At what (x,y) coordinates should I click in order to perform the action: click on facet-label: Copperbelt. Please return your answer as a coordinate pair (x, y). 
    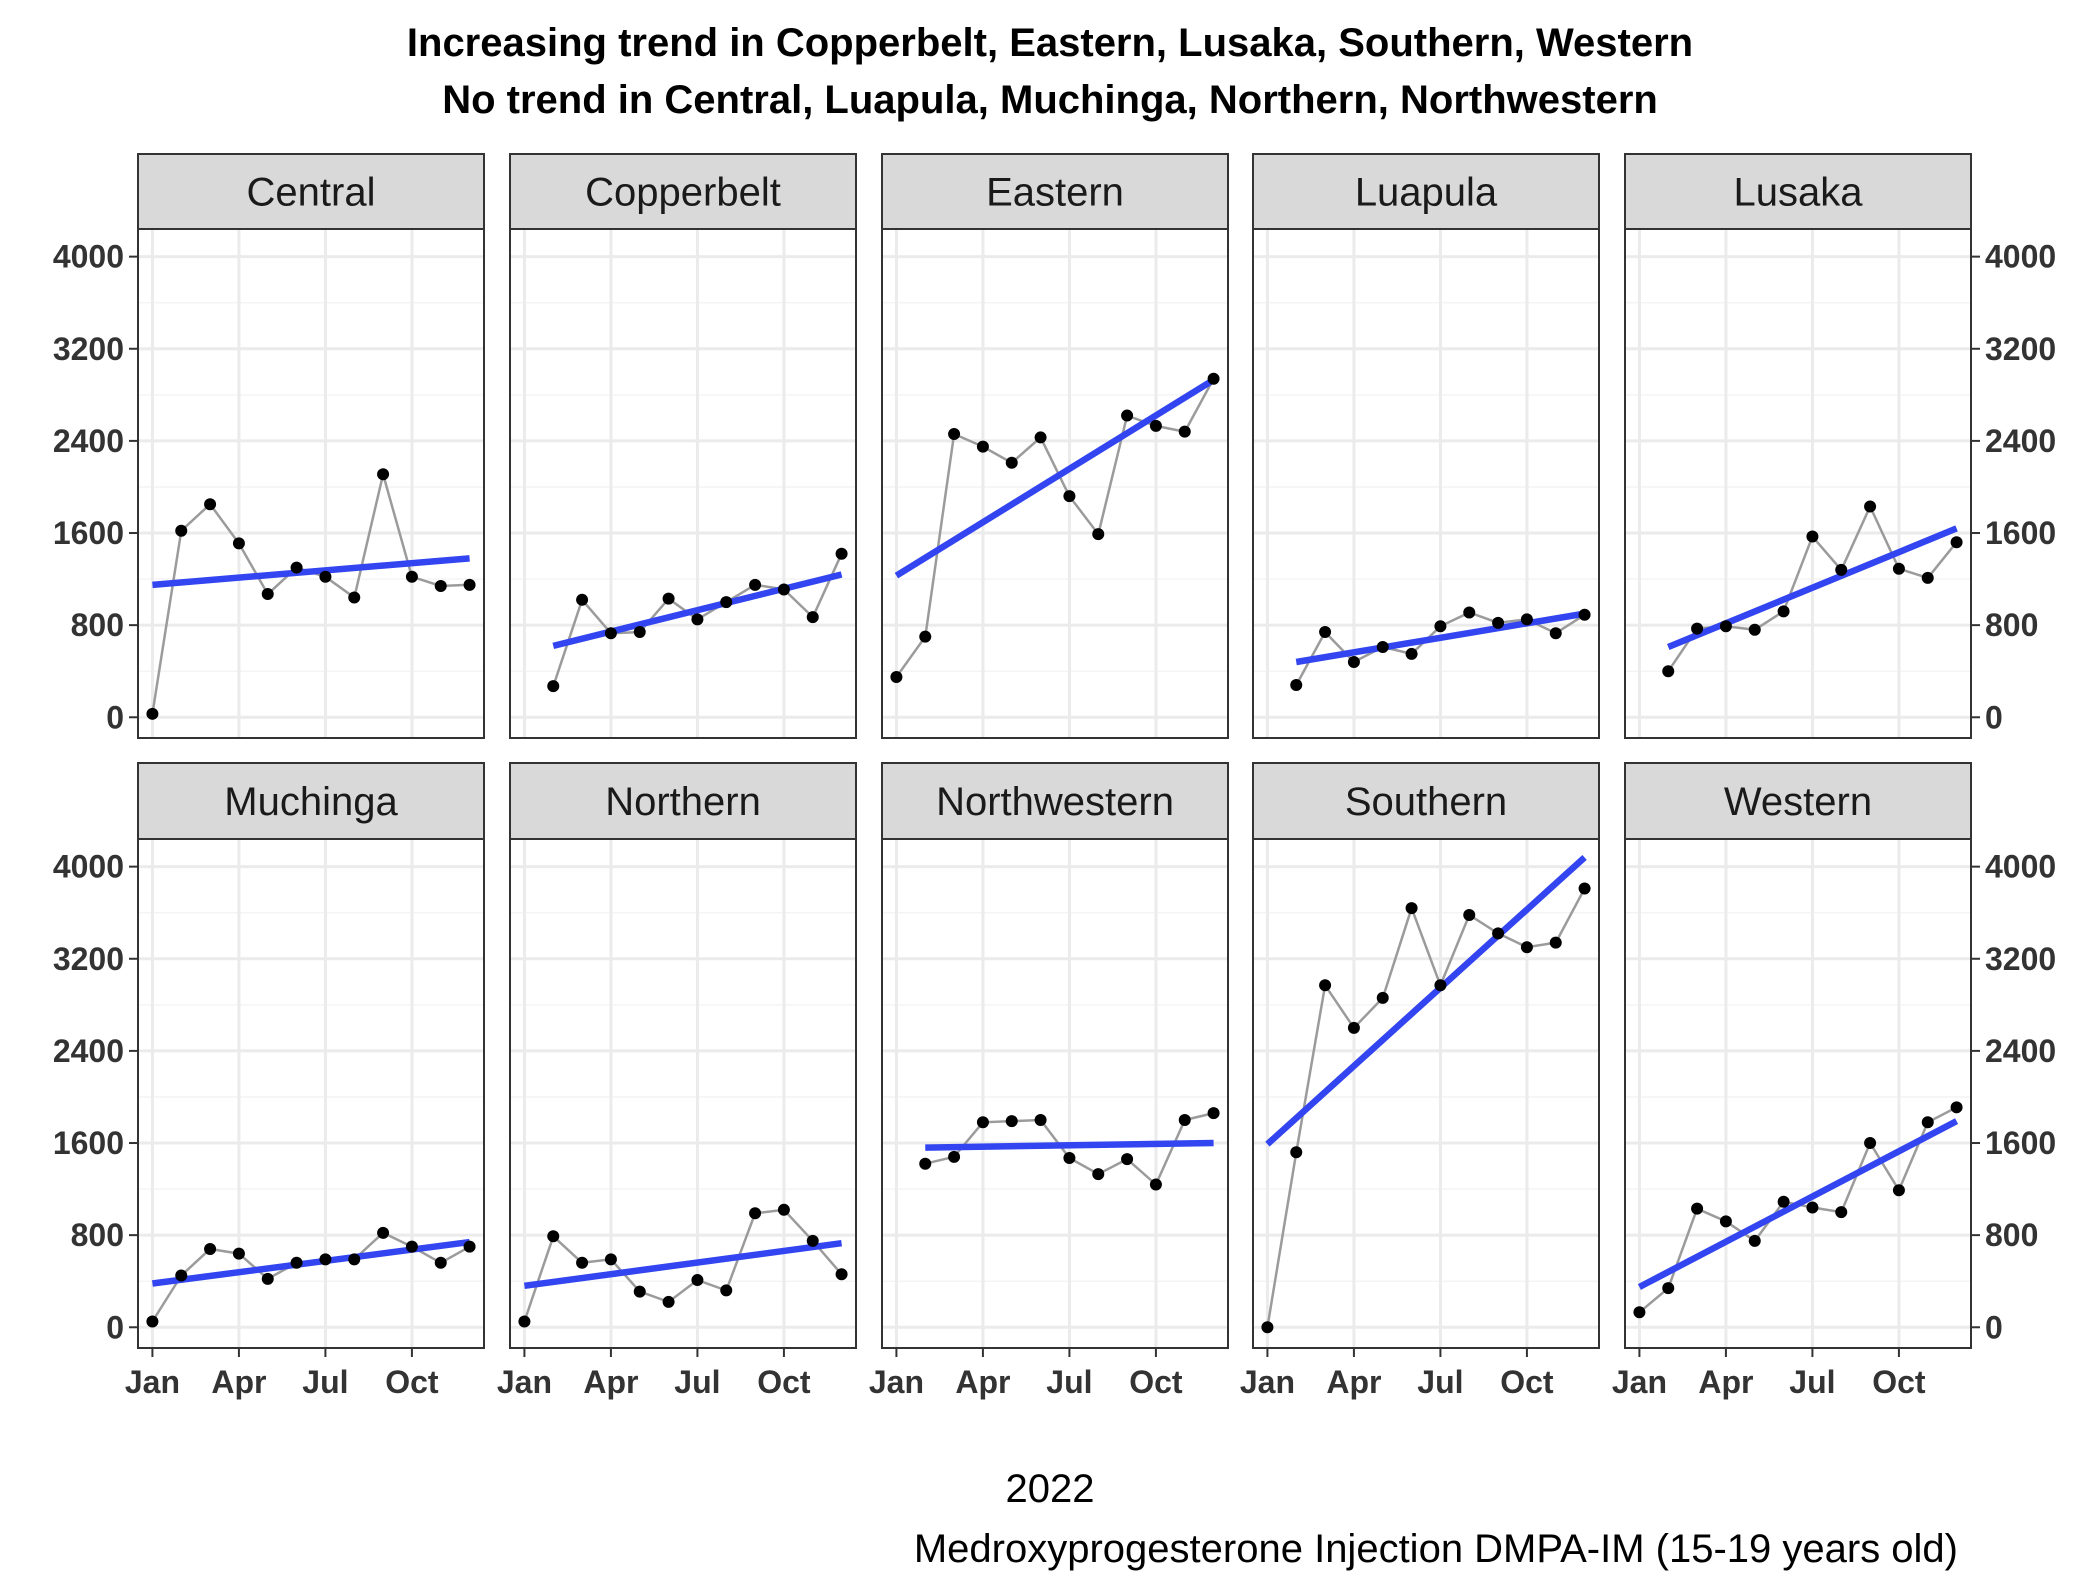
    Looking at the image, I should click on (683, 193).